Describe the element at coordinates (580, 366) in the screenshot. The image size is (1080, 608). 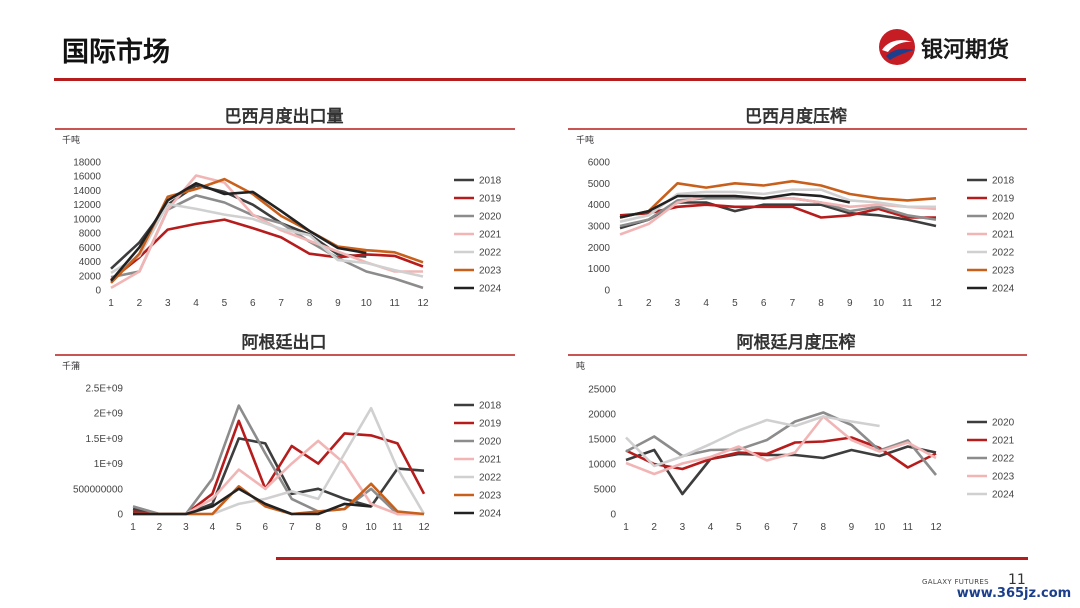
I see `unit-label: 吨` at that location.